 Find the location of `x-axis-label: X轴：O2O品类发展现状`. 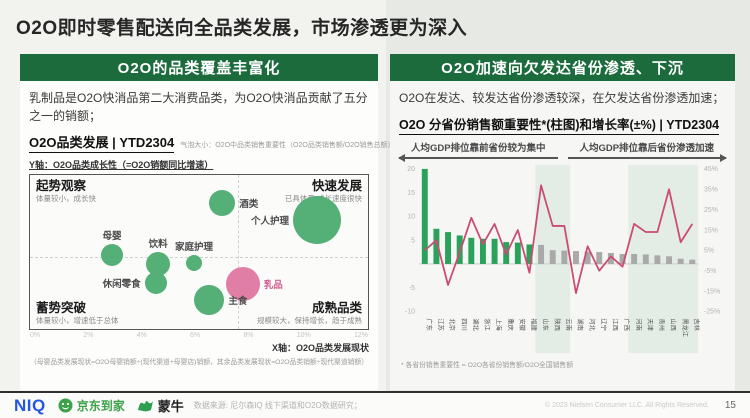

x-axis-label: X轴：O2O品类发展现状 is located at coordinates (320, 348).